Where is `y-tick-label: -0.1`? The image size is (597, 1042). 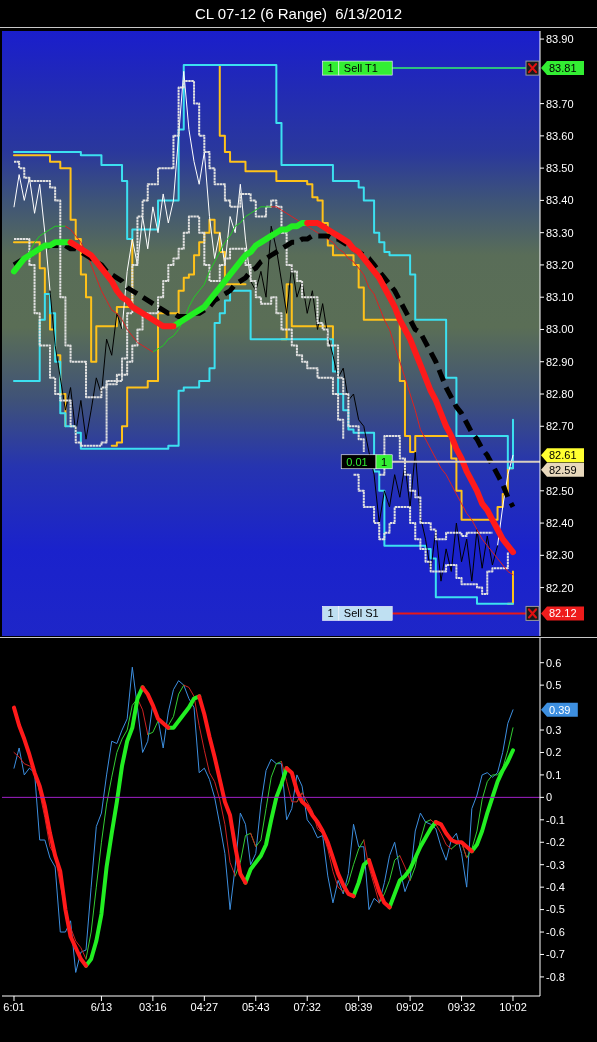
y-tick-label: -0.1 is located at coordinates (555, 819).